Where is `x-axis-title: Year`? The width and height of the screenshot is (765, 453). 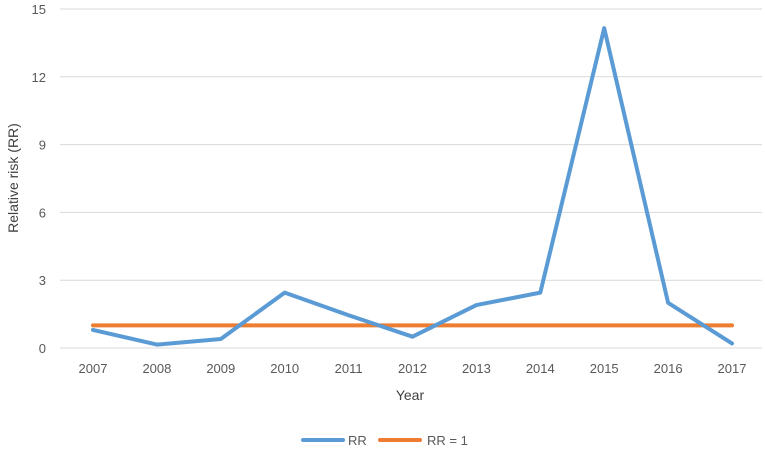 x-axis-title: Year is located at coordinates (410, 395).